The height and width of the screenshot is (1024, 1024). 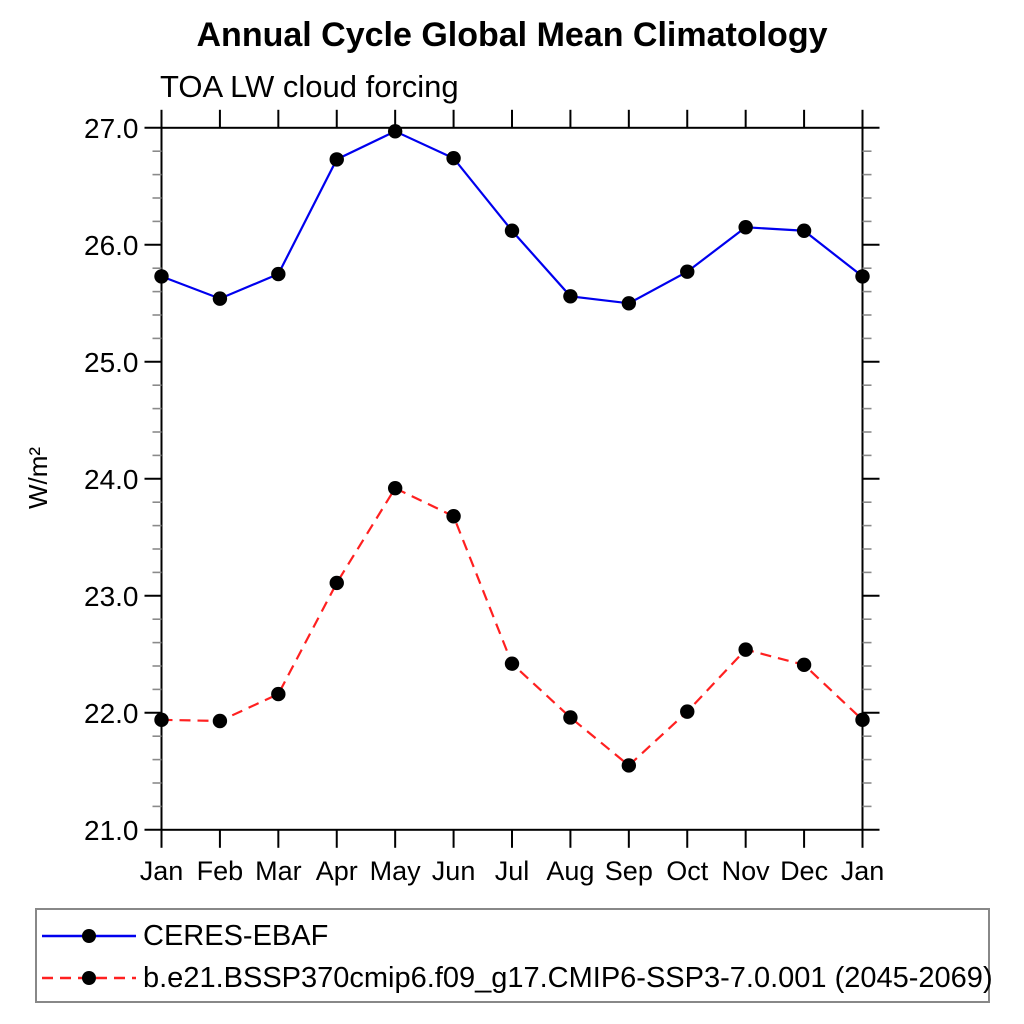 What do you see at coordinates (220, 871) in the screenshot?
I see `x-tick-label: Feb` at bounding box center [220, 871].